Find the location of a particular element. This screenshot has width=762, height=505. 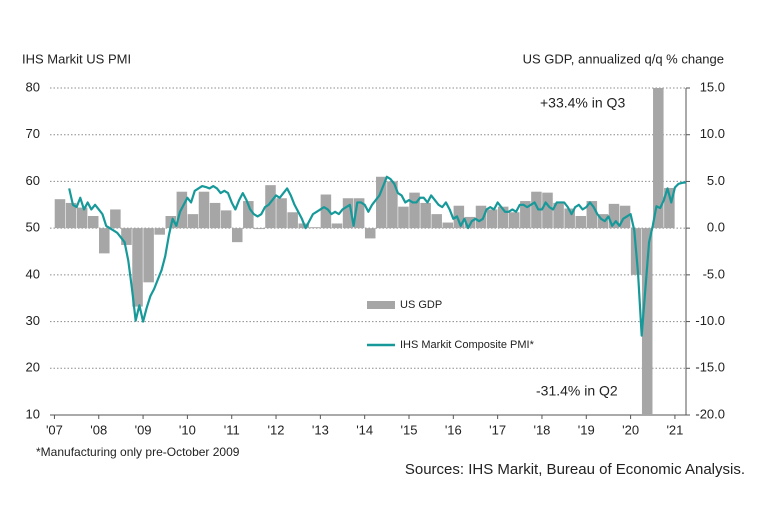

y2-tick-label: -20.0 is located at coordinates (710, 413).